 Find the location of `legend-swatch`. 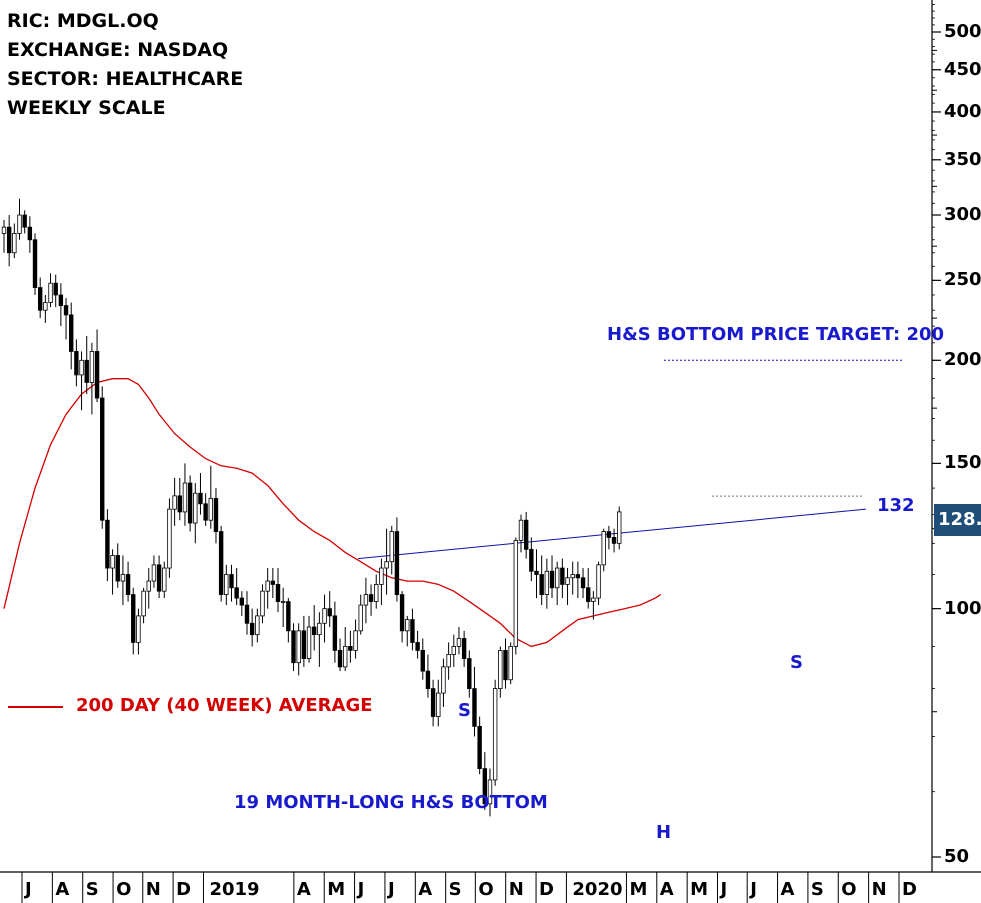

legend-swatch is located at coordinates (35, 707).